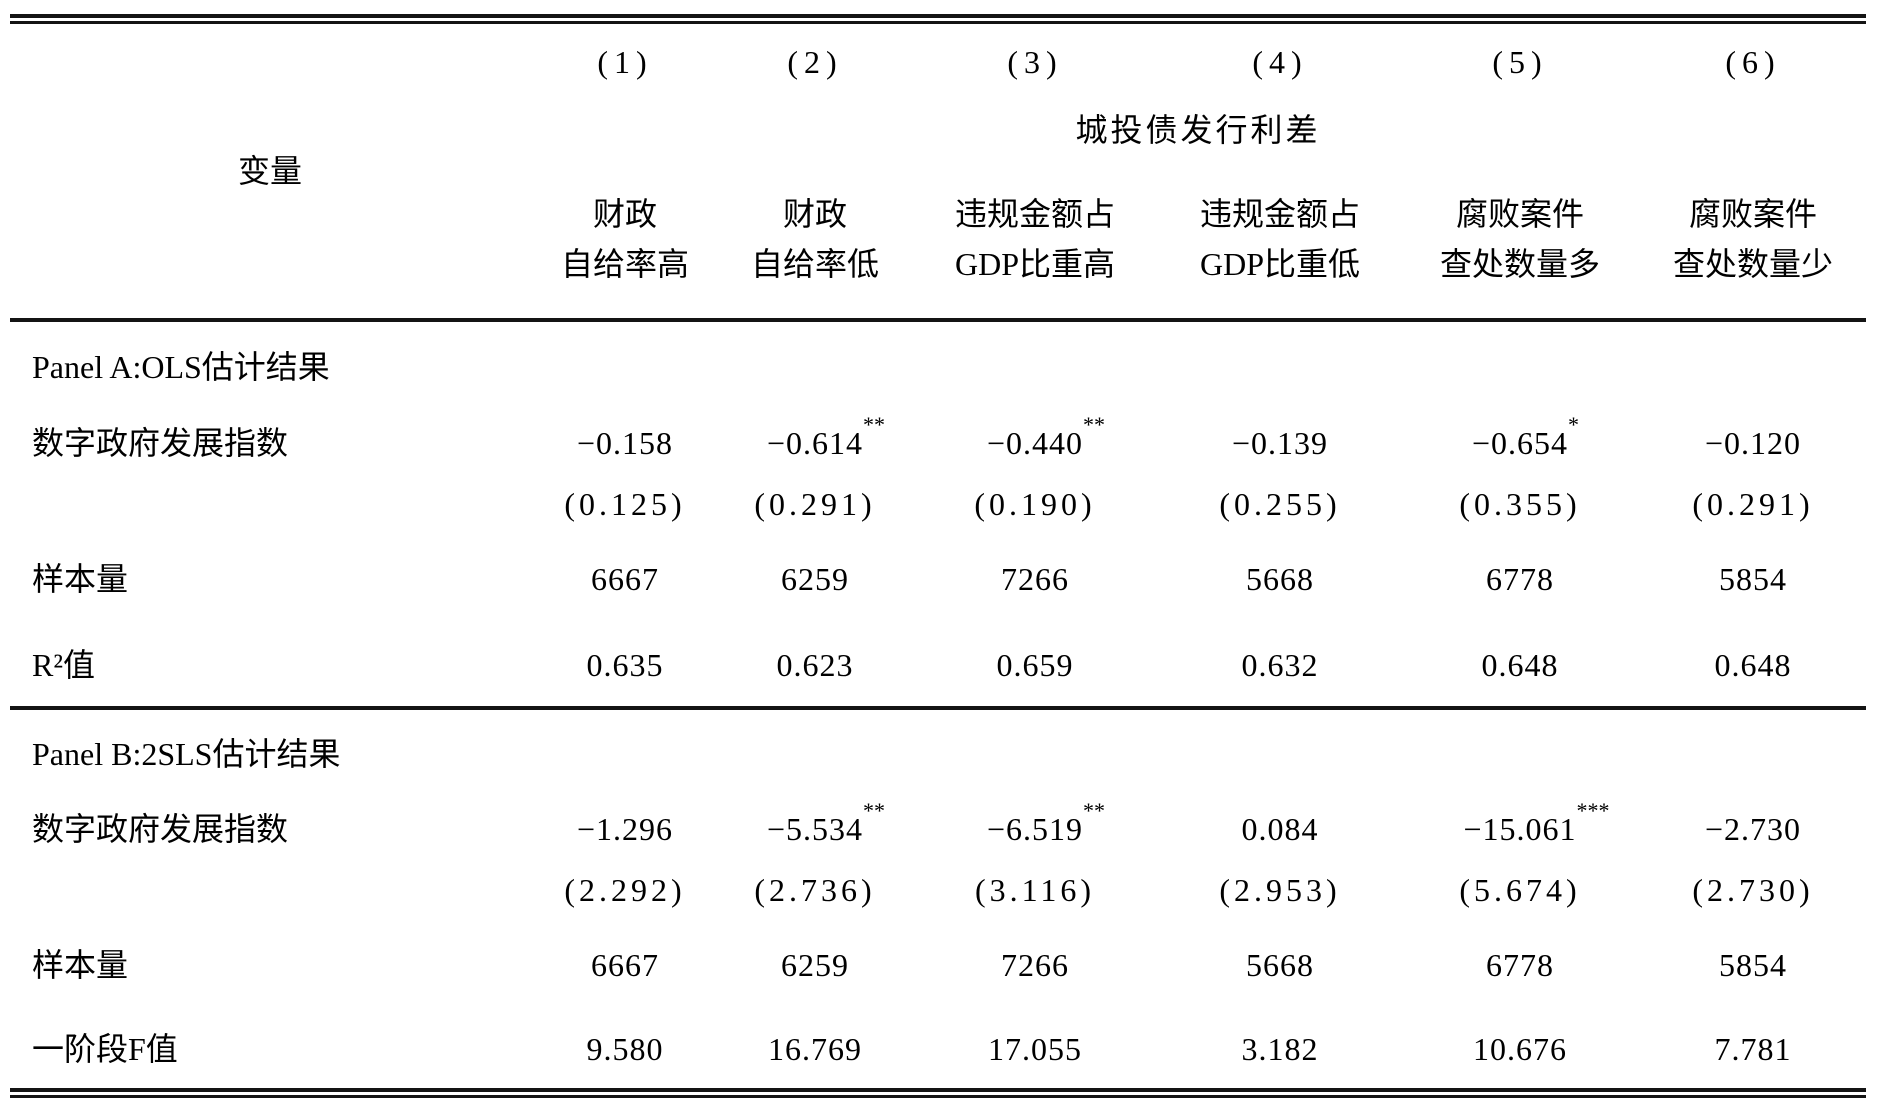  I want to click on panel-a-title-row: Panel A:OLS估计结果, so click(938, 365).